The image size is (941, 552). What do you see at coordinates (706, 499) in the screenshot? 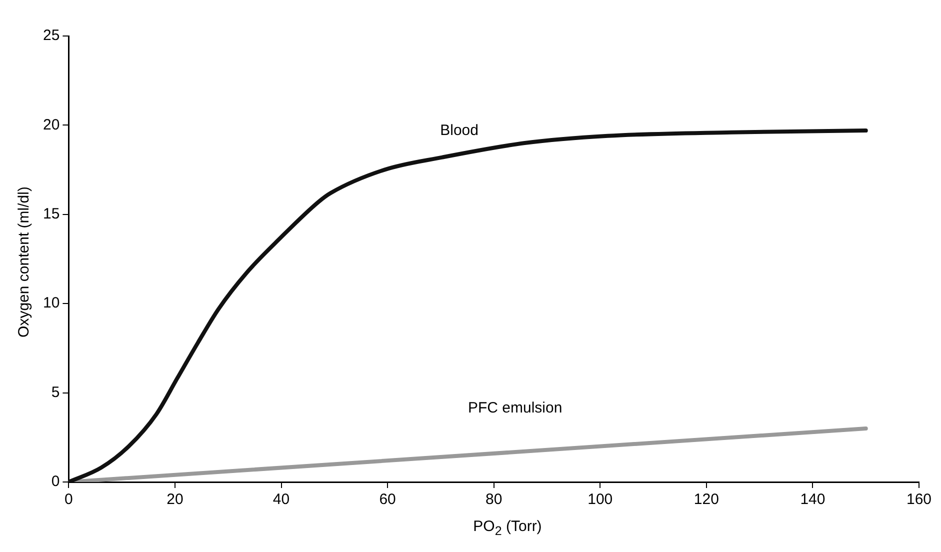
I see `x-tick-label: 120` at bounding box center [706, 499].